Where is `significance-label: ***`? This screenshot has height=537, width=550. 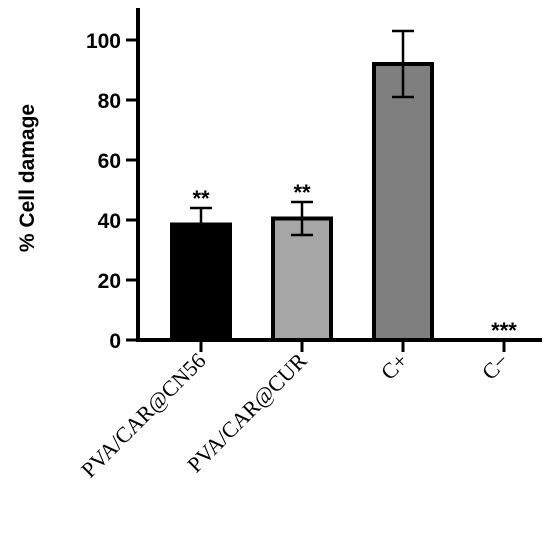
significance-label: *** is located at coordinates (504, 330).